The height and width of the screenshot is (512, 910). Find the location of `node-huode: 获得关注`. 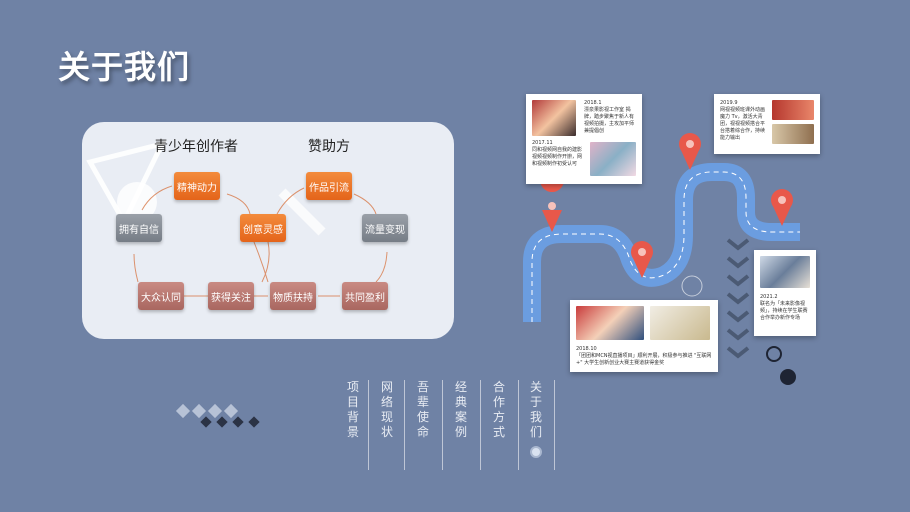

node-huode: 获得关注 is located at coordinates (231, 296).